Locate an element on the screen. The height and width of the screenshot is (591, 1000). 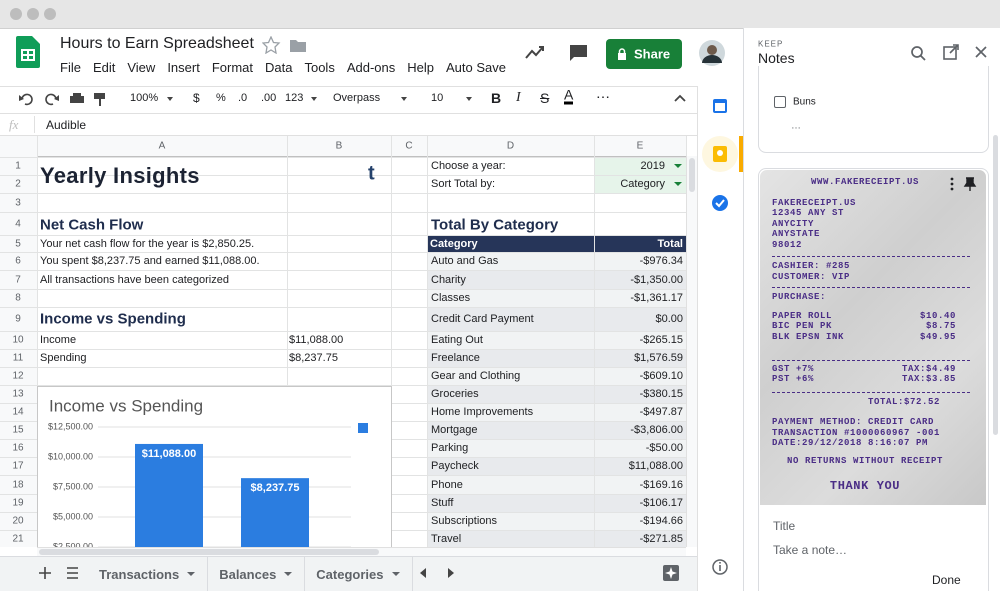
bar is located at coordinates (169, 495).